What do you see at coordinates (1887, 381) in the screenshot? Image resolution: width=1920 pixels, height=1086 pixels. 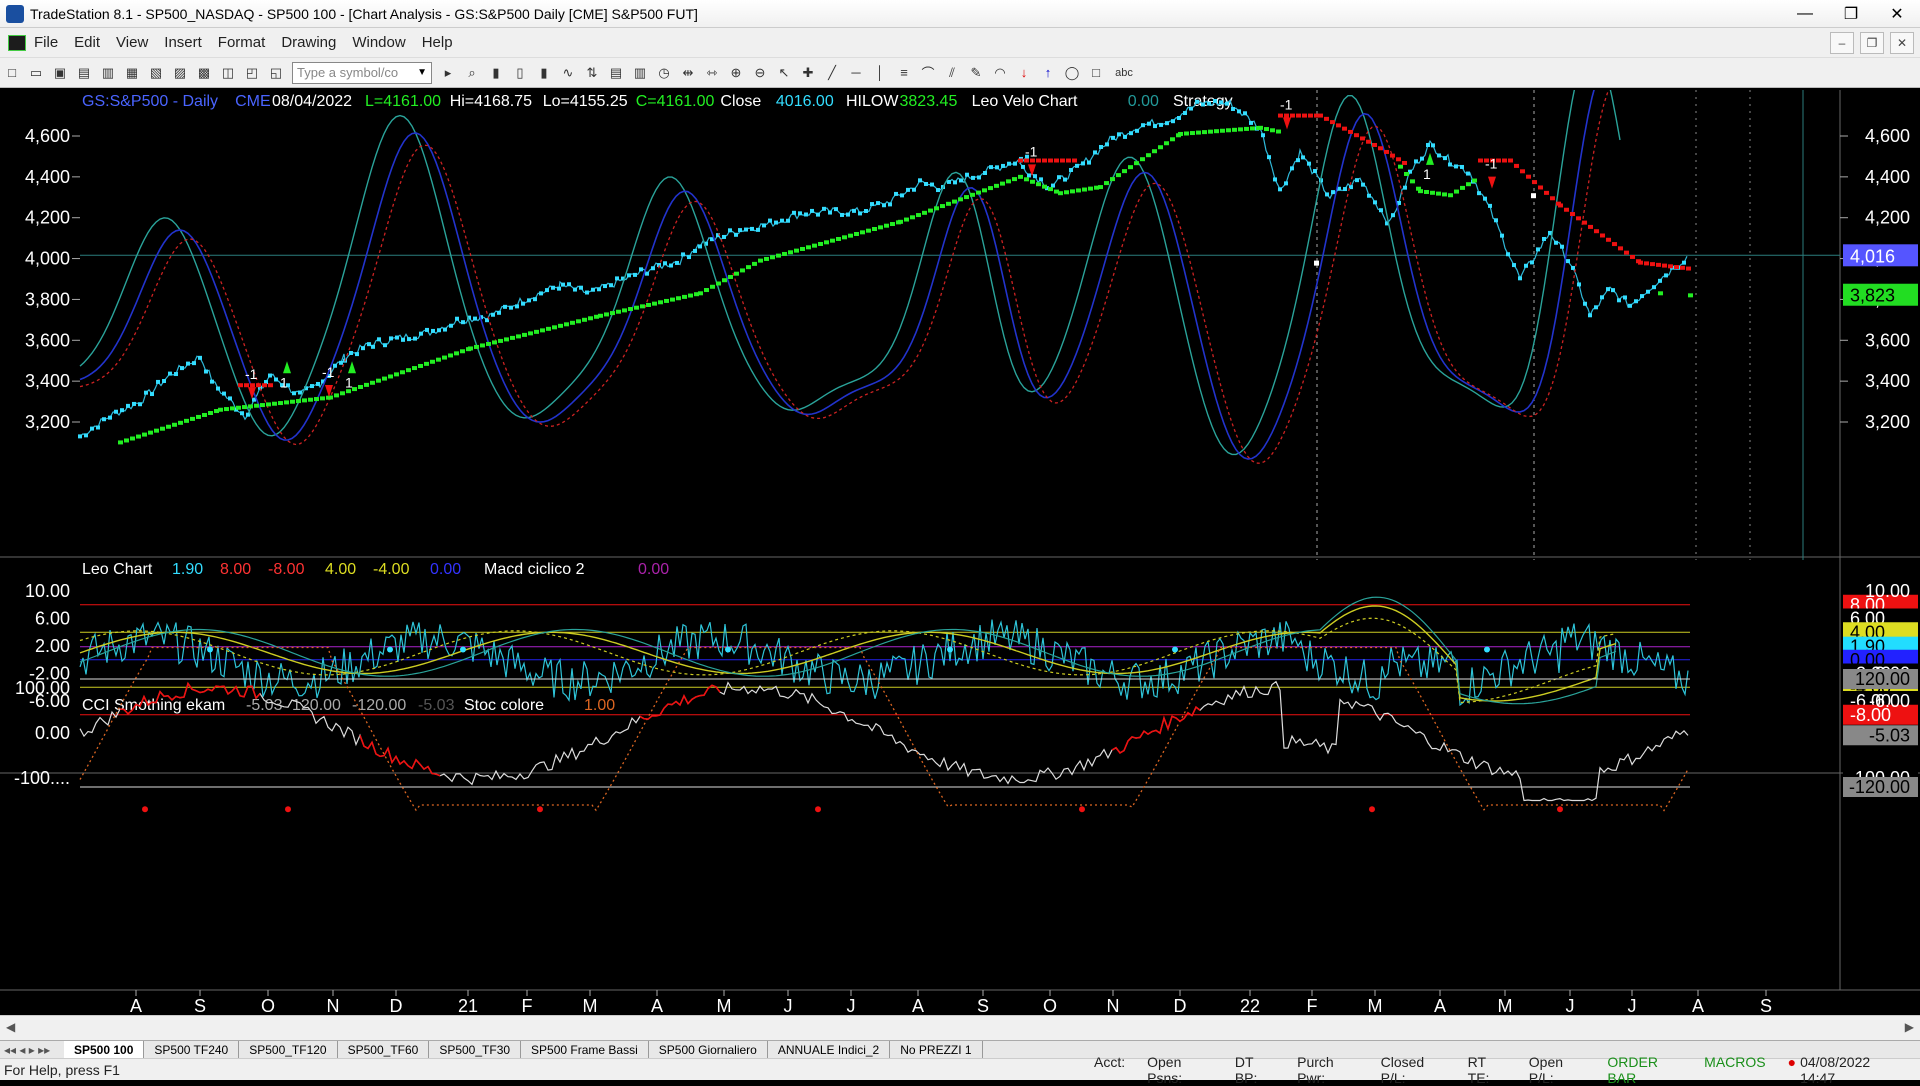 I see `price-axis-label: 3,400` at bounding box center [1887, 381].